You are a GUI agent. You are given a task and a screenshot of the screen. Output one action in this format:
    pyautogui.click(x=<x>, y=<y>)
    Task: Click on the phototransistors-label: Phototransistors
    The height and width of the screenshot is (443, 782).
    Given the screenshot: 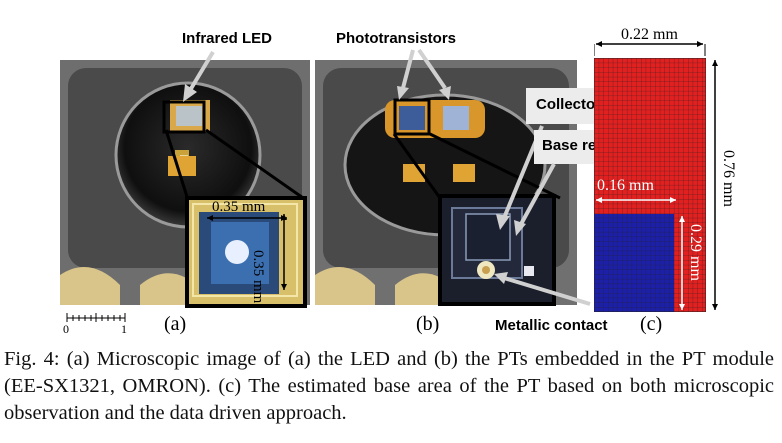 What is the action you would take?
    pyautogui.click(x=396, y=38)
    